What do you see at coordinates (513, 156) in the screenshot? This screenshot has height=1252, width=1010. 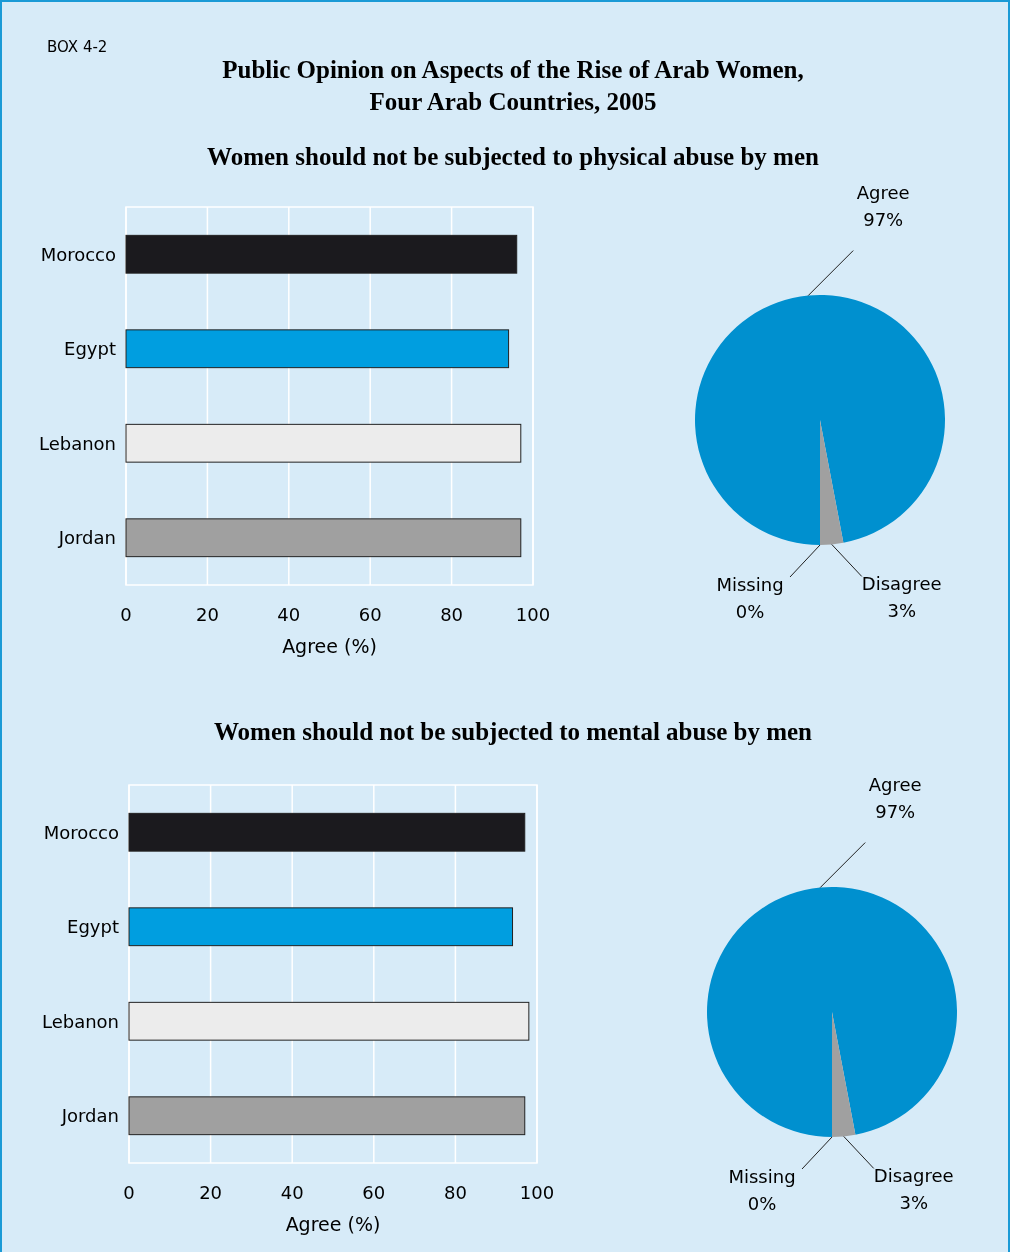 I see `chart-subtitle: Women should not be subjected to physical abuse by men` at bounding box center [513, 156].